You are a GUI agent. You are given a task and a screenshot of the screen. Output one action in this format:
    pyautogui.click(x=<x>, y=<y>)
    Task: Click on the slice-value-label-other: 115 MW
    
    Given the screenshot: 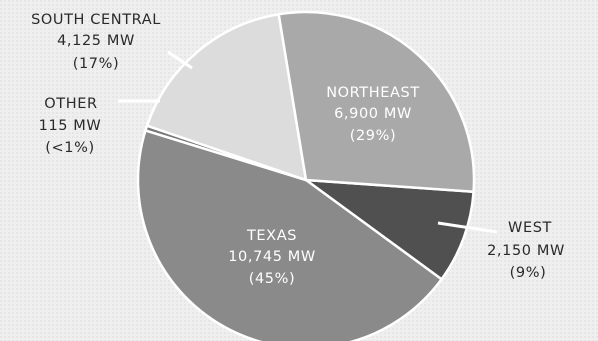 What is the action you would take?
    pyautogui.click(x=70, y=126)
    